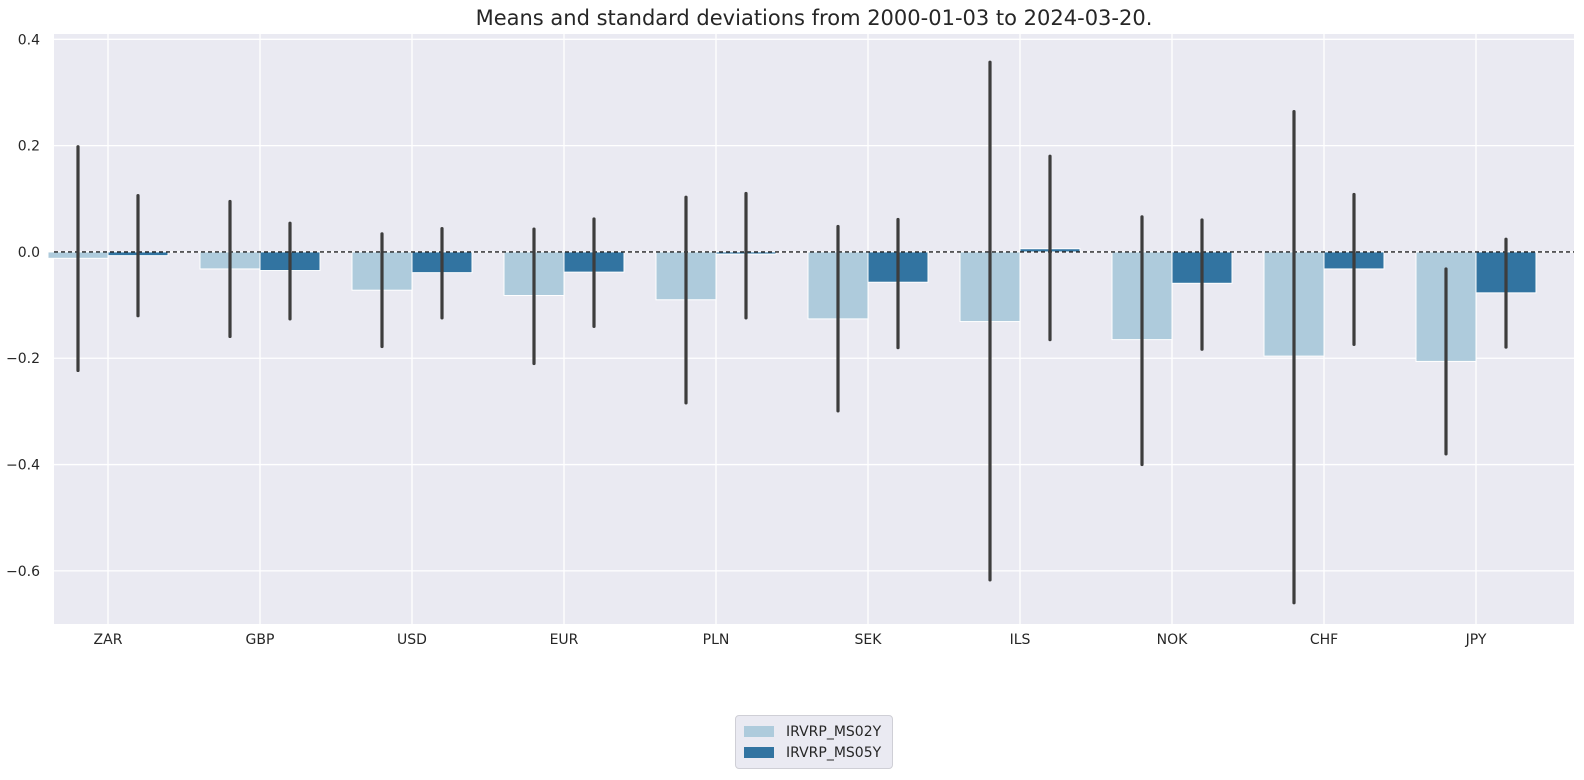  I want to click on legend-label-ms02y: IRVRP_MS02Y, so click(834, 731).